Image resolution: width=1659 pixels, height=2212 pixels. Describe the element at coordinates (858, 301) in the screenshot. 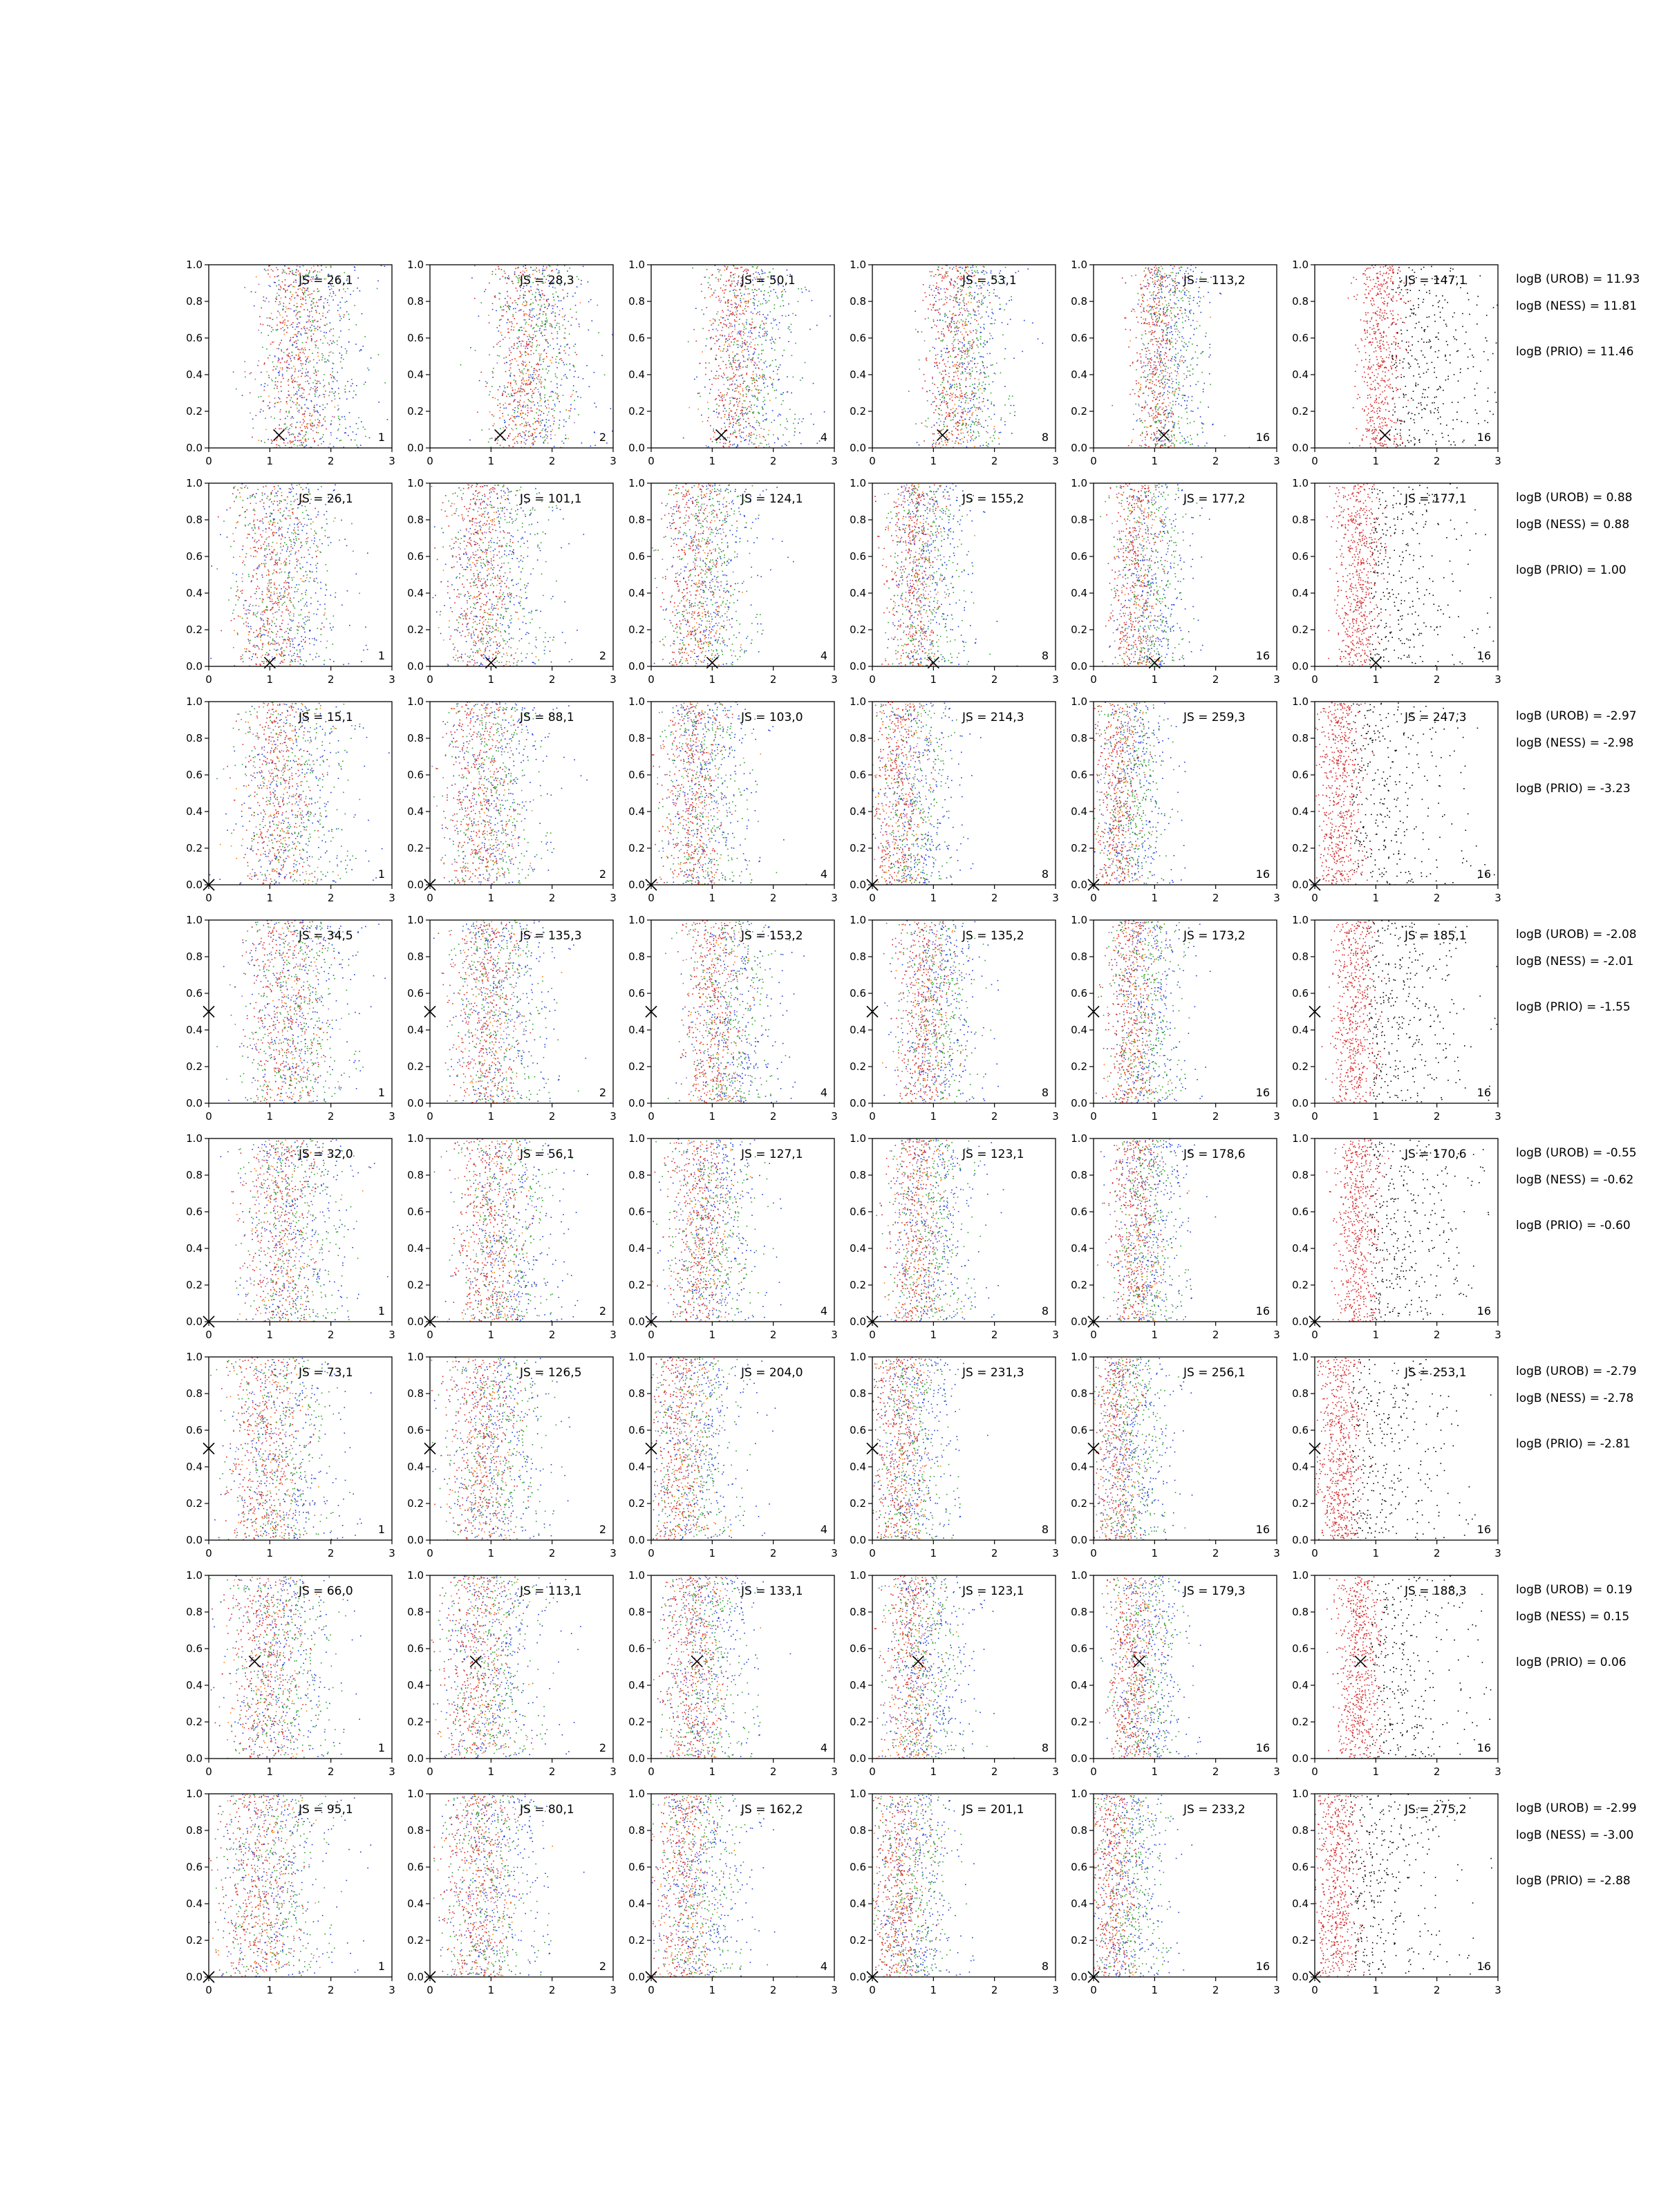

I see `y-tick-label: 0.8` at that location.